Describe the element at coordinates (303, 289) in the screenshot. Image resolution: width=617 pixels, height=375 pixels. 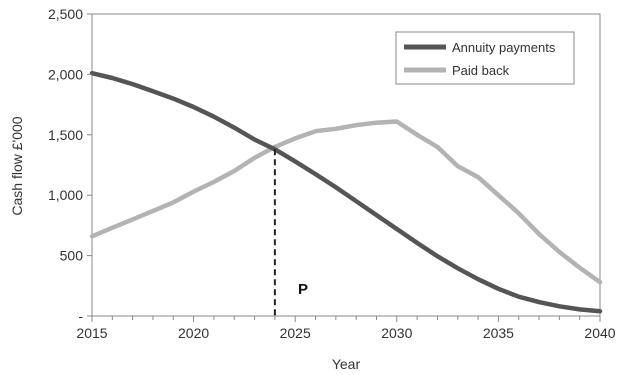
I see `annotation-label-p: P` at that location.